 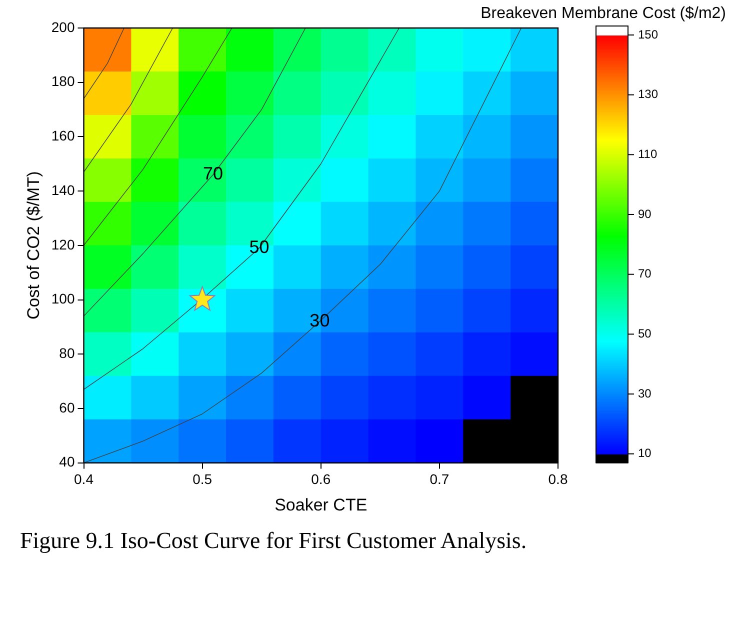 I want to click on color-bar-label: 90, so click(x=645, y=213).